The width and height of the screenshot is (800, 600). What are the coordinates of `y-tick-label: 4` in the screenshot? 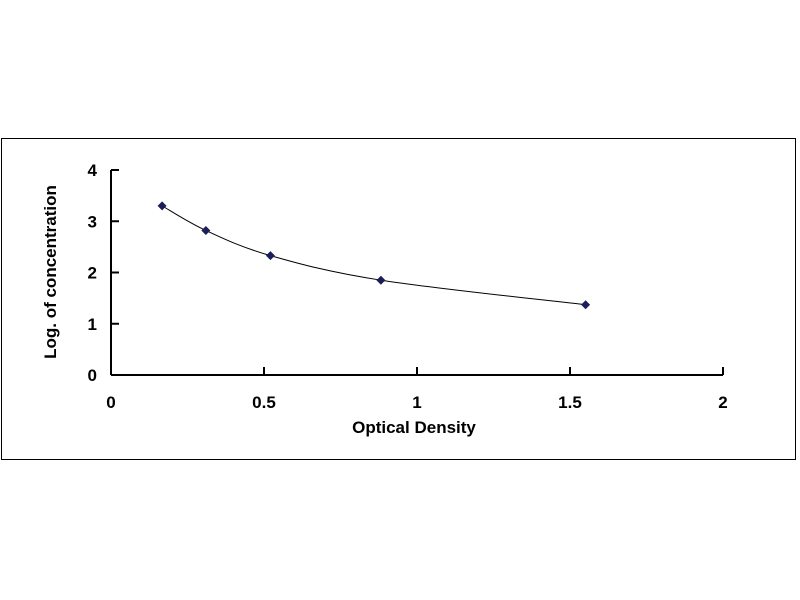 It's located at (93, 170).